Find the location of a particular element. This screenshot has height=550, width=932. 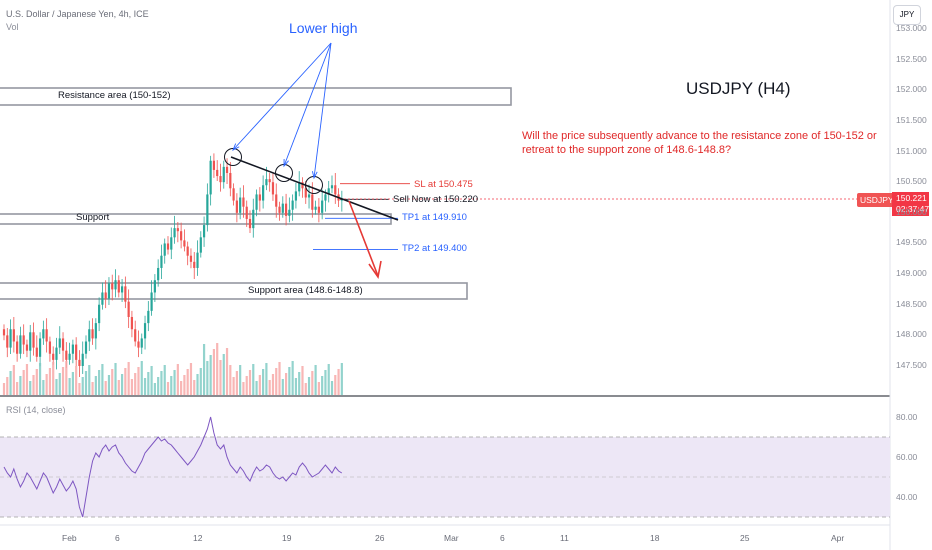

lower-high-pointer is located at coordinates (322, 110).